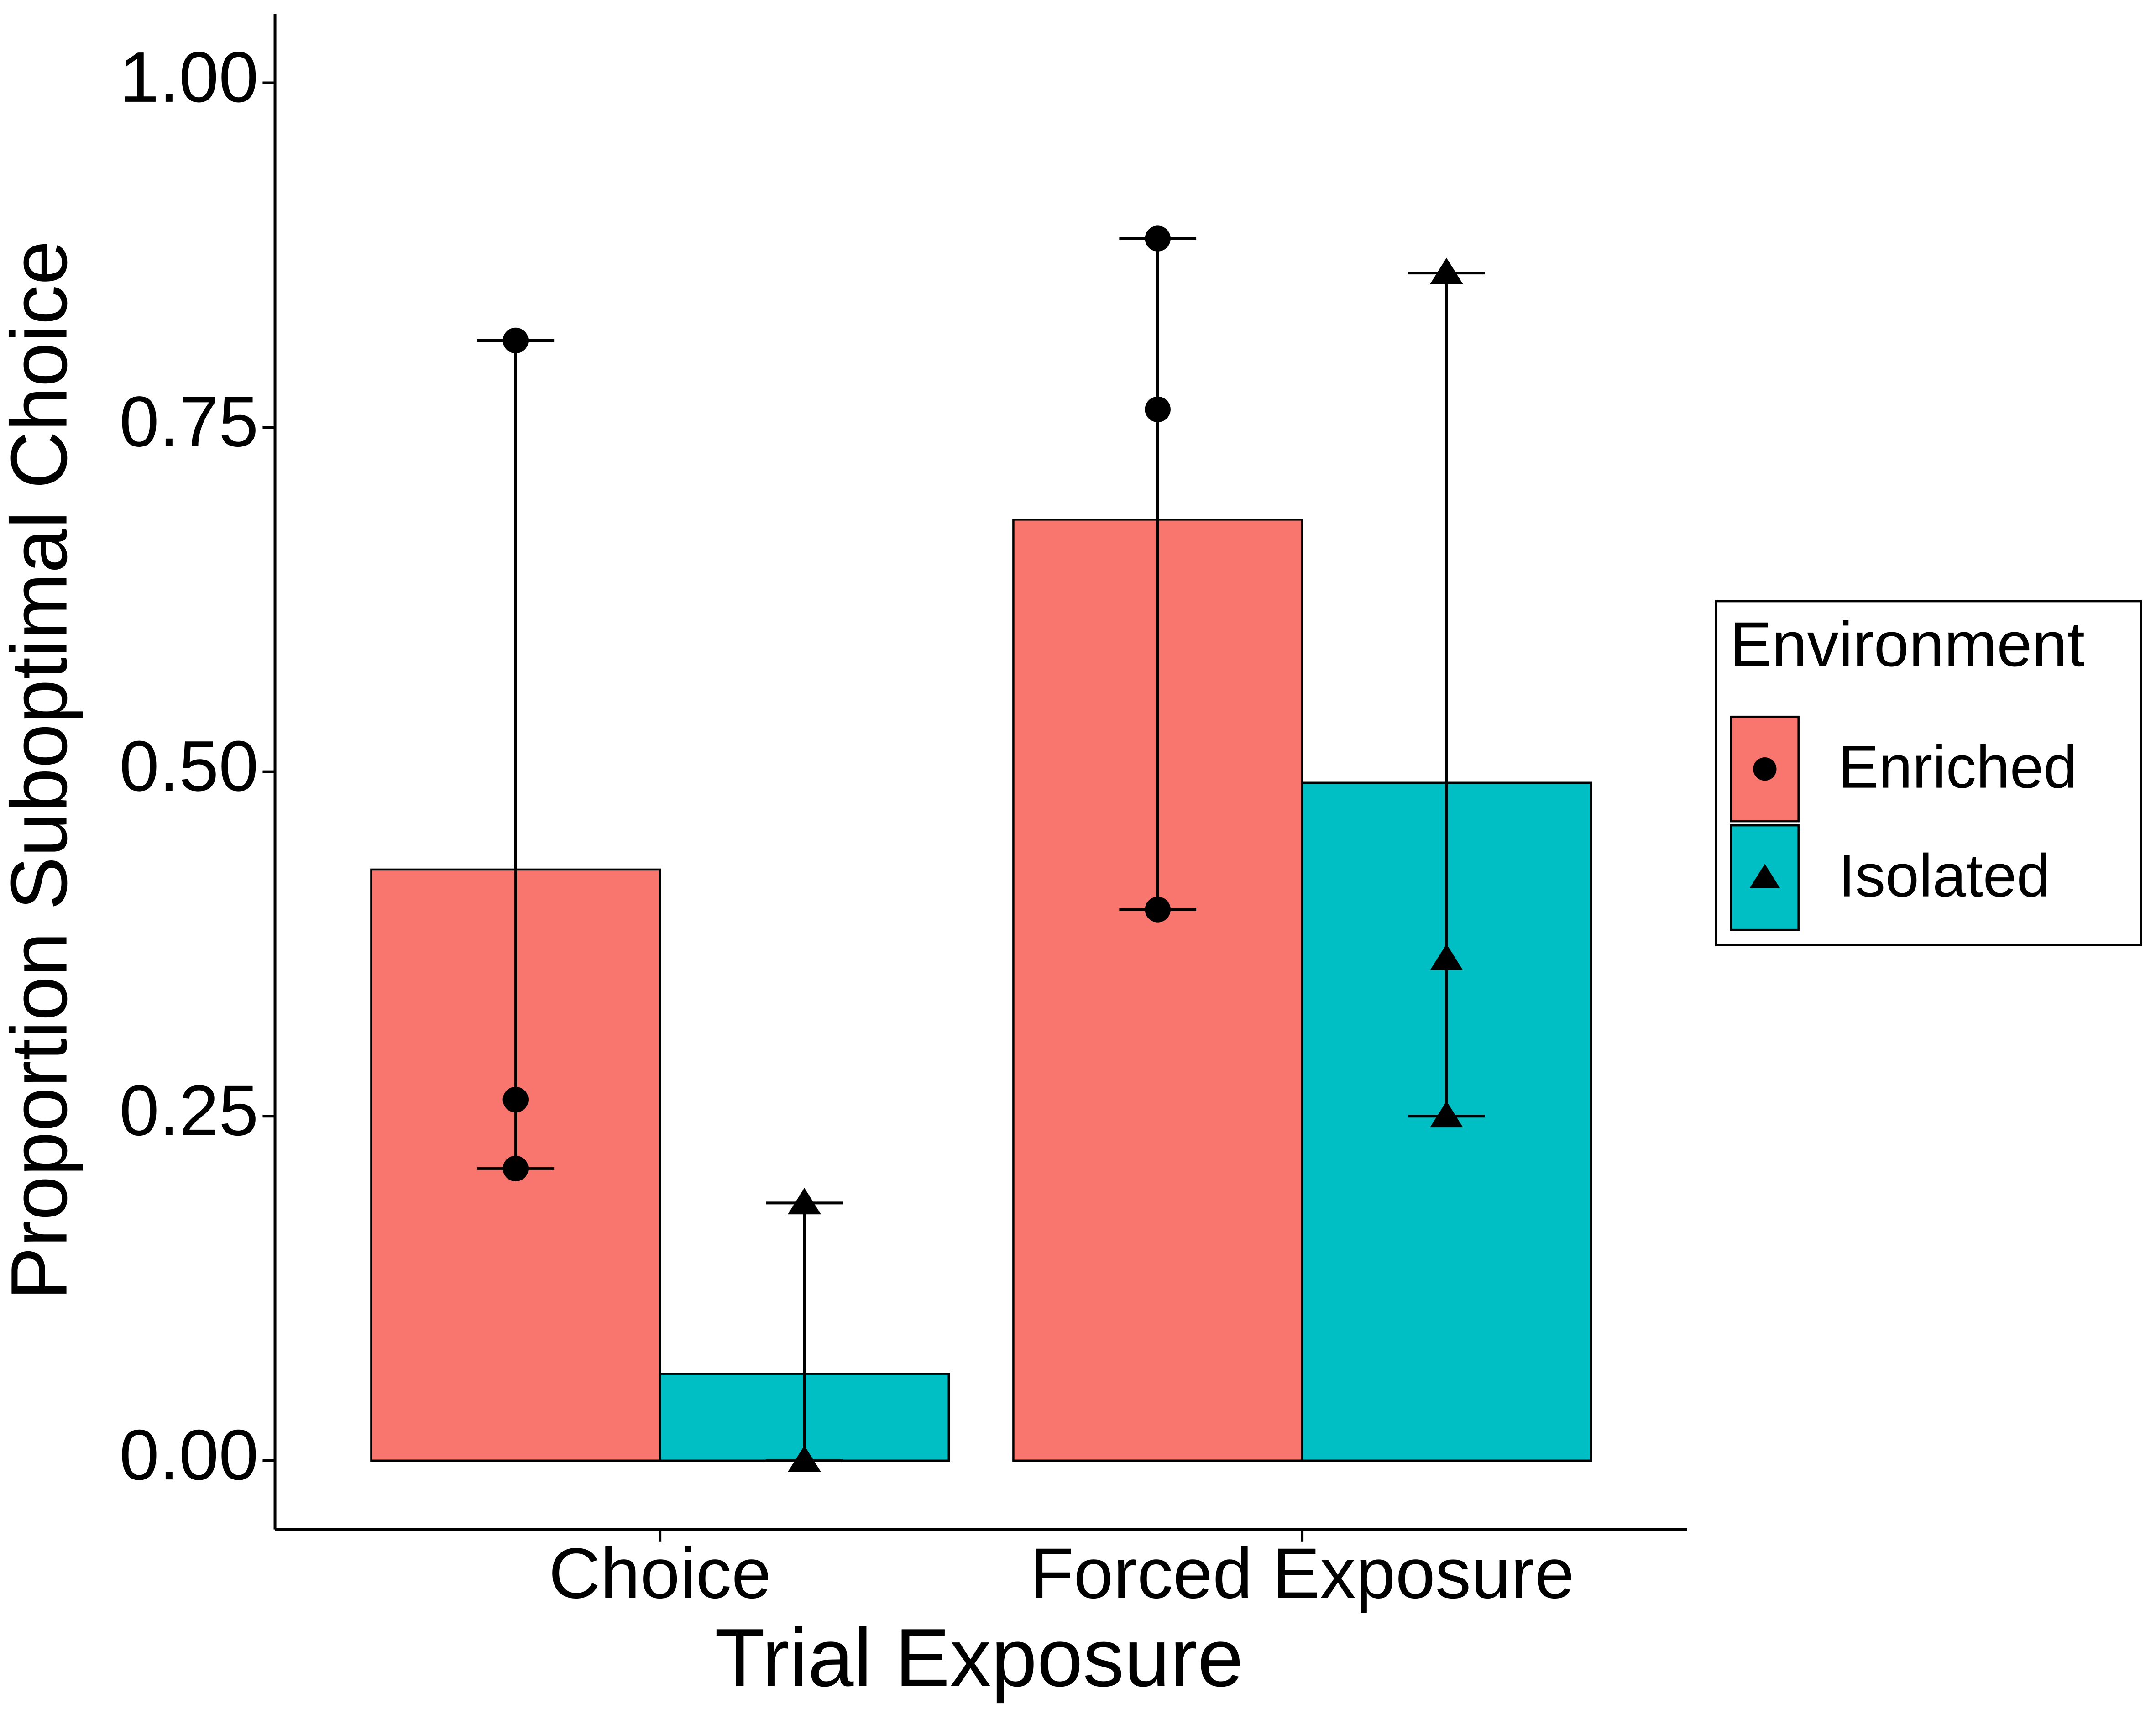 Image resolution: width=2156 pixels, height=1725 pixels. I want to click on x-tick-label: Choice, so click(660, 1574).